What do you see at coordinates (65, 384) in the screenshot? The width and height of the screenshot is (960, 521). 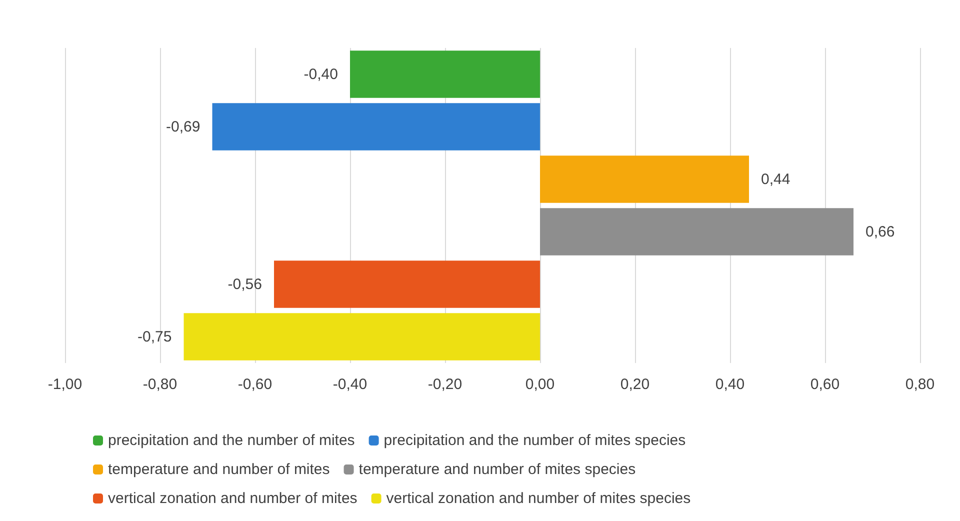 I see `x-tick-label: -1,00` at bounding box center [65, 384].